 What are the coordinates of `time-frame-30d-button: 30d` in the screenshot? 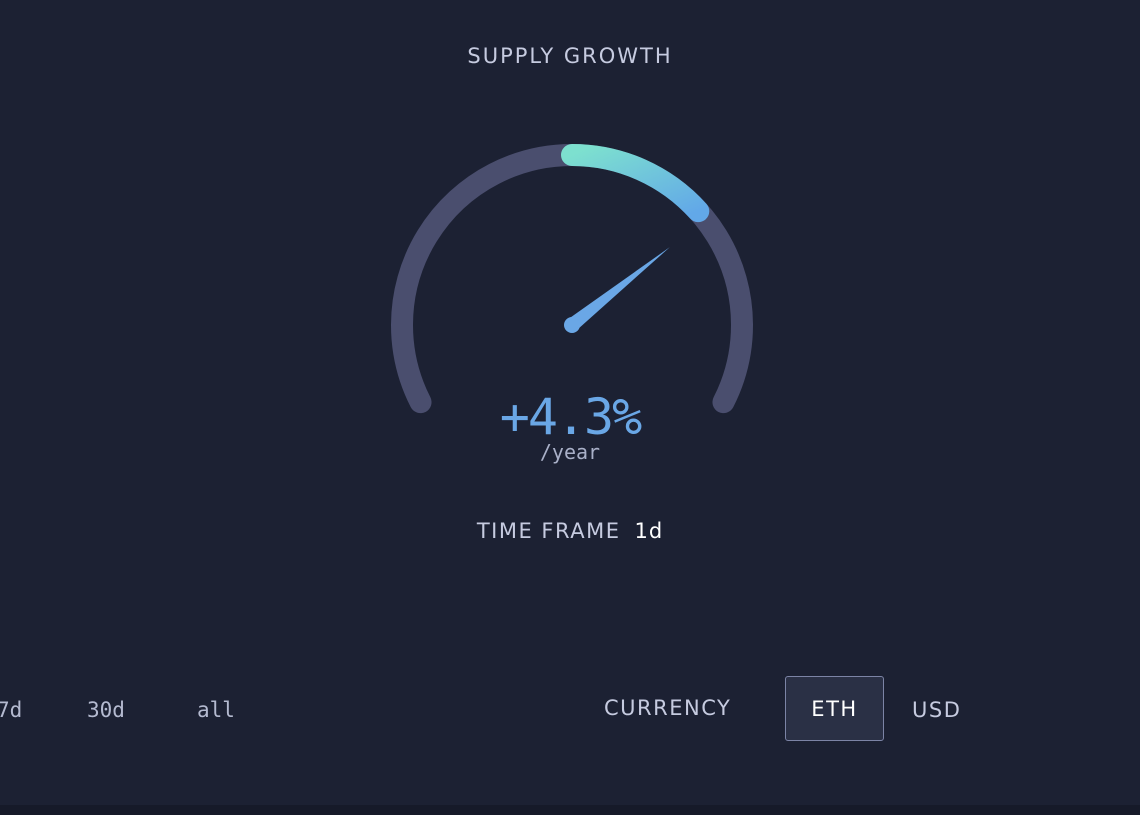 It's located at (106, 710).